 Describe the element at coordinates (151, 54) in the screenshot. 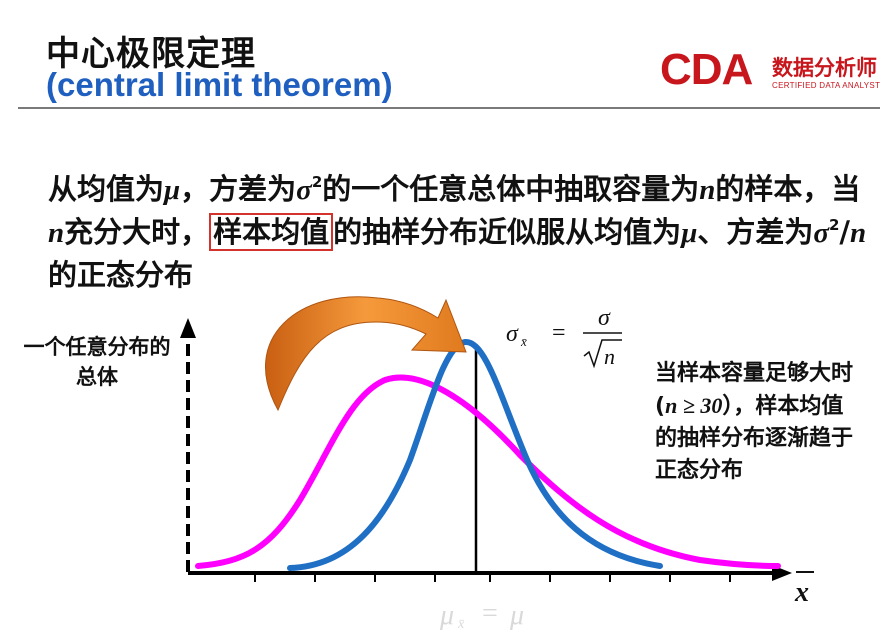

I see `title-chinese: 中心极限定理` at that location.